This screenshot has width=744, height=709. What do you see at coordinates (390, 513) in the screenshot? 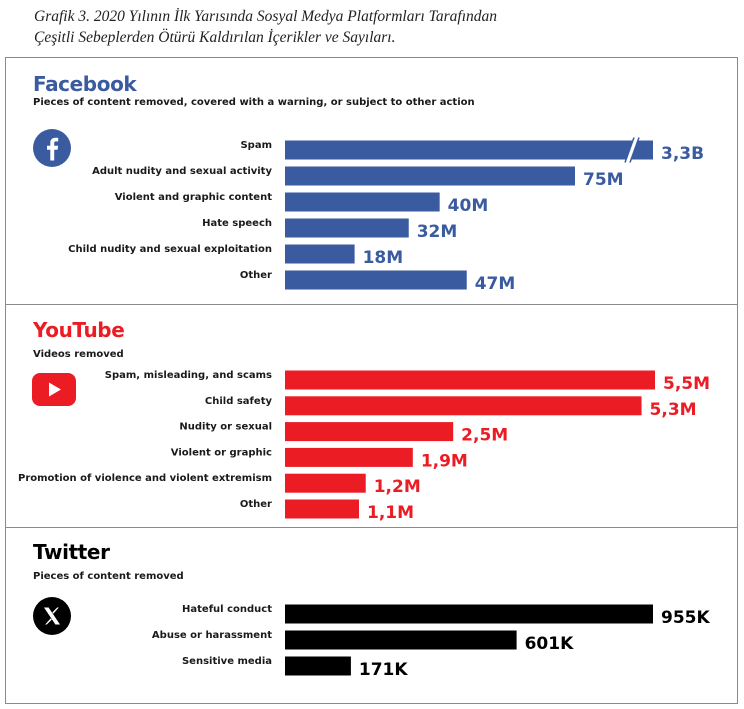
I see `data-label: 1,1M` at bounding box center [390, 513].